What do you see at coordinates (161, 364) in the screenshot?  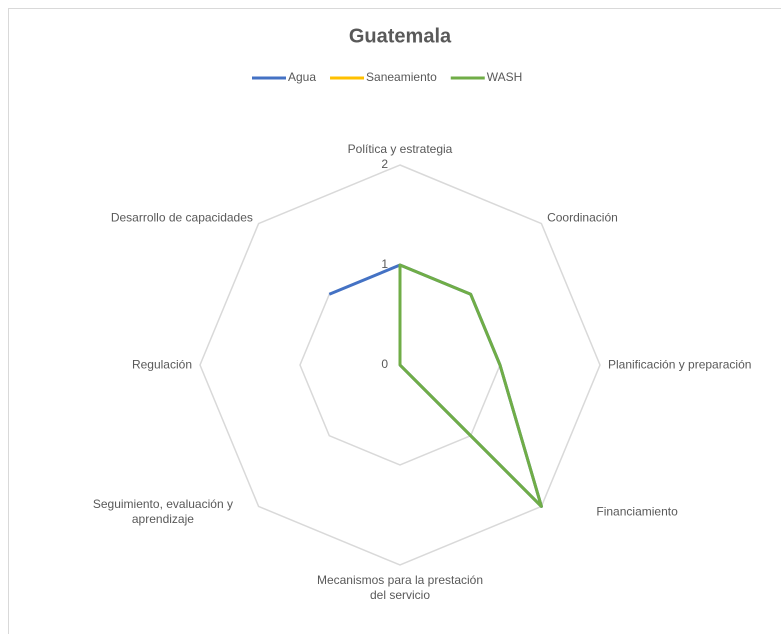 I see `category-label: Regulación` at bounding box center [161, 364].